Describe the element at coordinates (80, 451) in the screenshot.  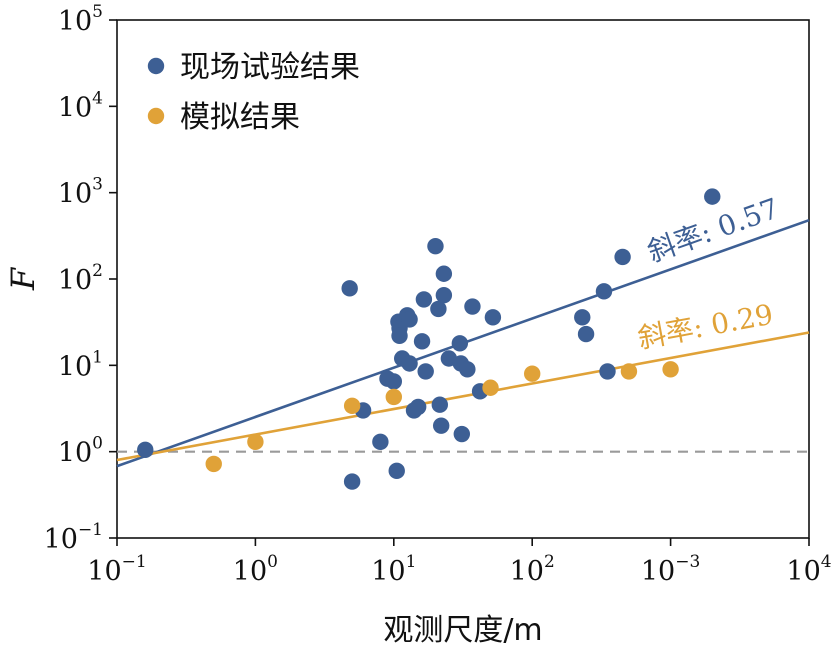
I see `y-tick-label: 10⁰` at that location.